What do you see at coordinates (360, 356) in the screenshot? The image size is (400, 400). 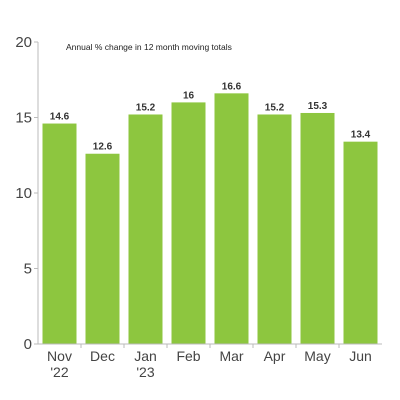 I see `x-tick-label: Jun` at bounding box center [360, 356].